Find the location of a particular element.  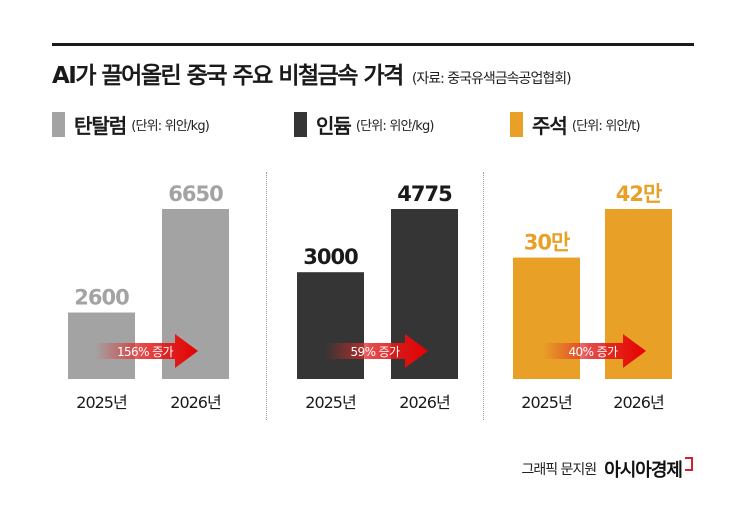

growth-label-tantalum: 156% 증가 is located at coordinates (145, 352).